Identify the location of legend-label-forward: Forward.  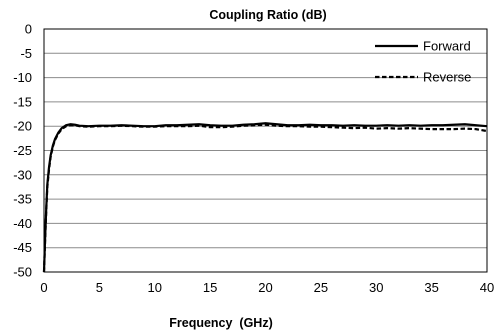
(447, 46).